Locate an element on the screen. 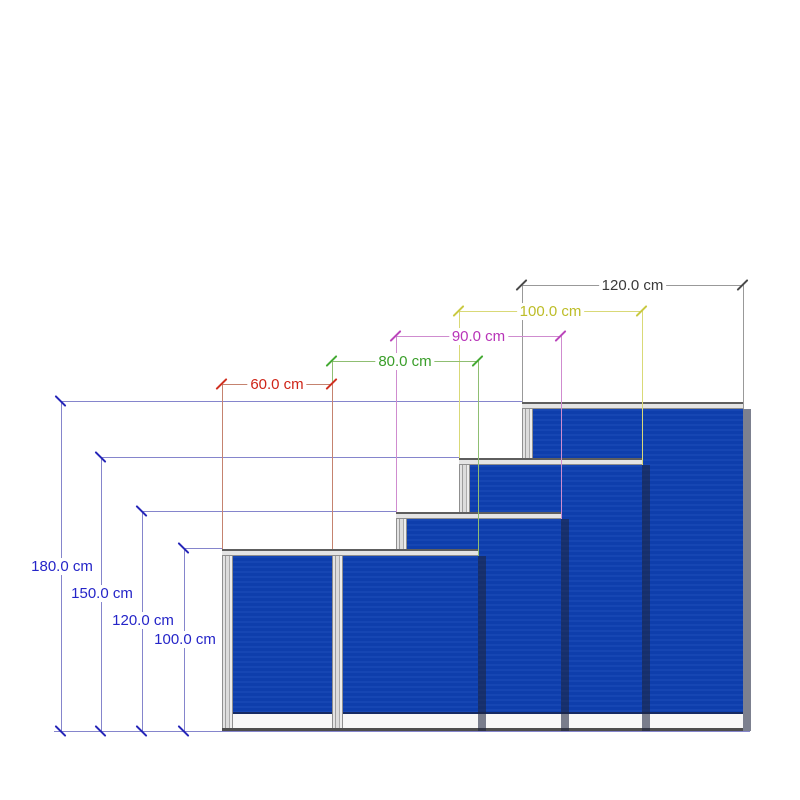  panel-80x100cm is located at coordinates (405, 640).